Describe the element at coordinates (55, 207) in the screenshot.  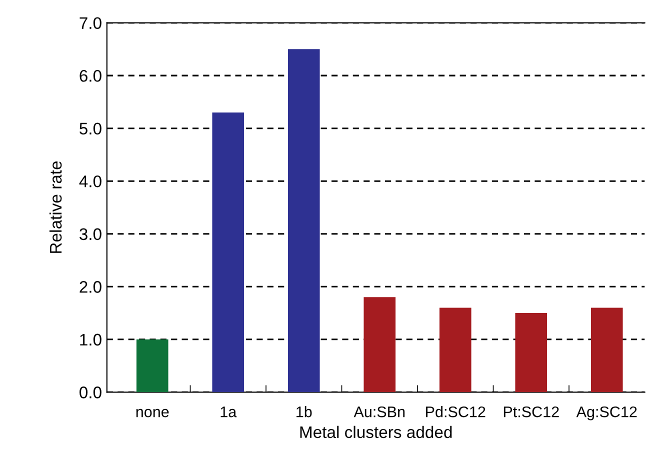
I see `y-axis-title: Relative rate` at that location.